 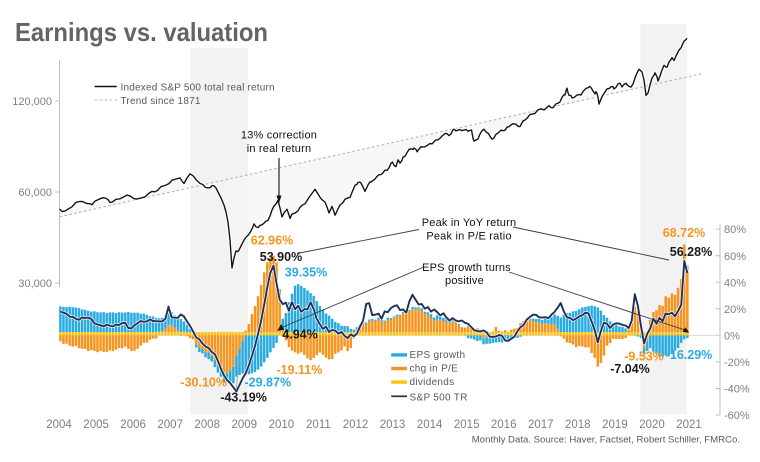 What do you see at coordinates (689, 425) in the screenshot?
I see `svg-text: 2021` at bounding box center [689, 425].